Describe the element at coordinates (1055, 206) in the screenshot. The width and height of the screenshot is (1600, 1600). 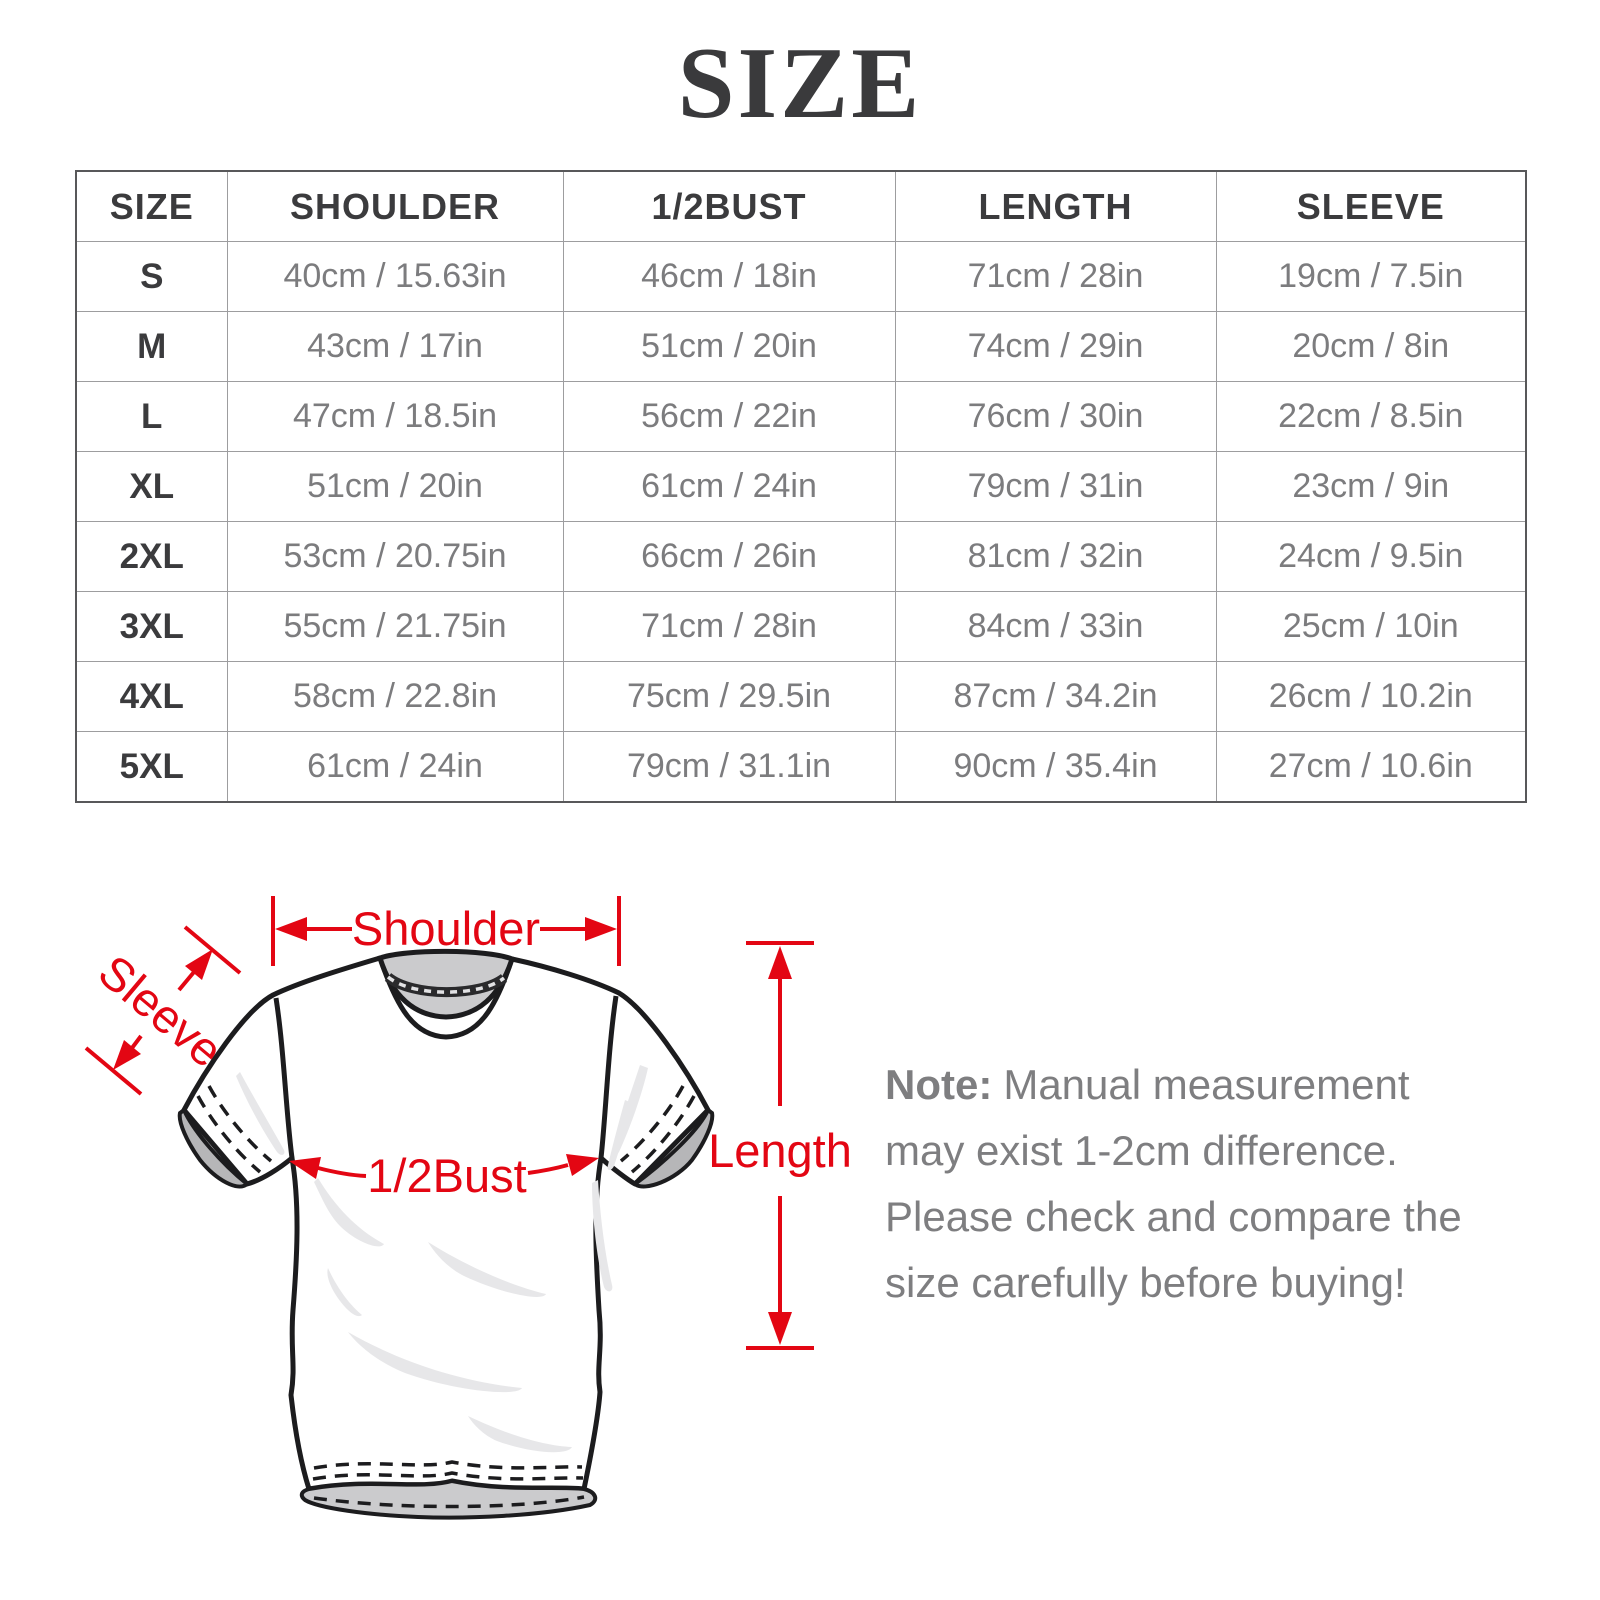
I see `col-header-length: LENGTH` at that location.